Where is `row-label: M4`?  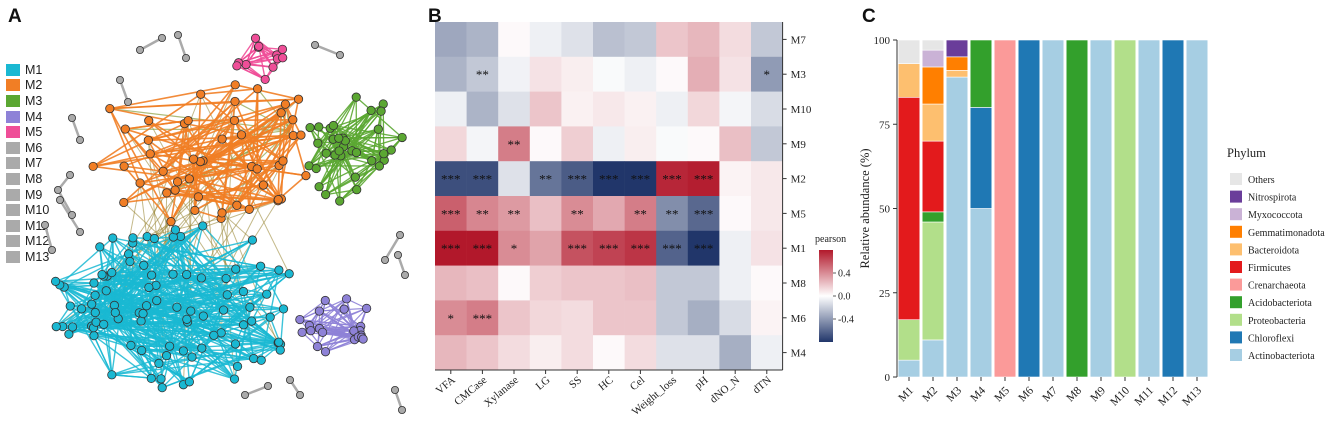 row-label: M4 is located at coordinates (799, 354).